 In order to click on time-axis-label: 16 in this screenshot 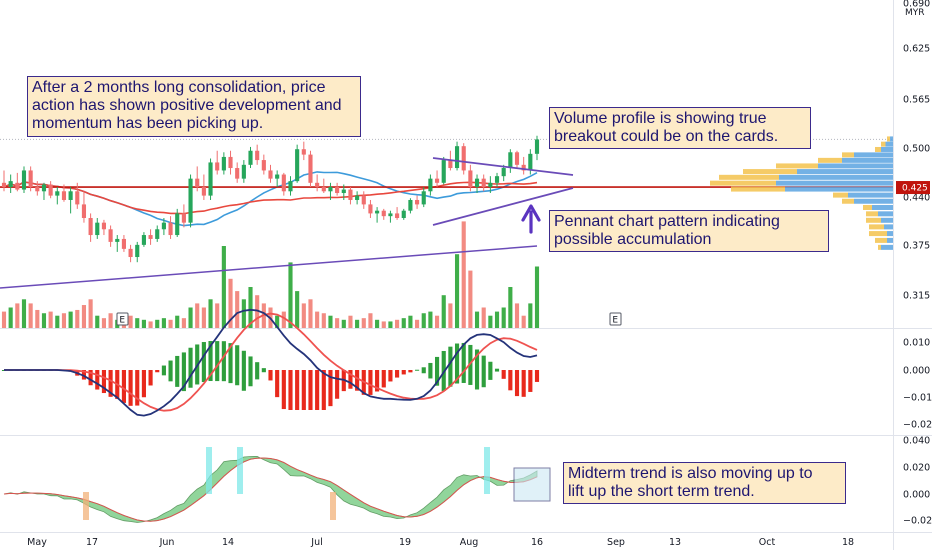, I will do `click(537, 542)`.